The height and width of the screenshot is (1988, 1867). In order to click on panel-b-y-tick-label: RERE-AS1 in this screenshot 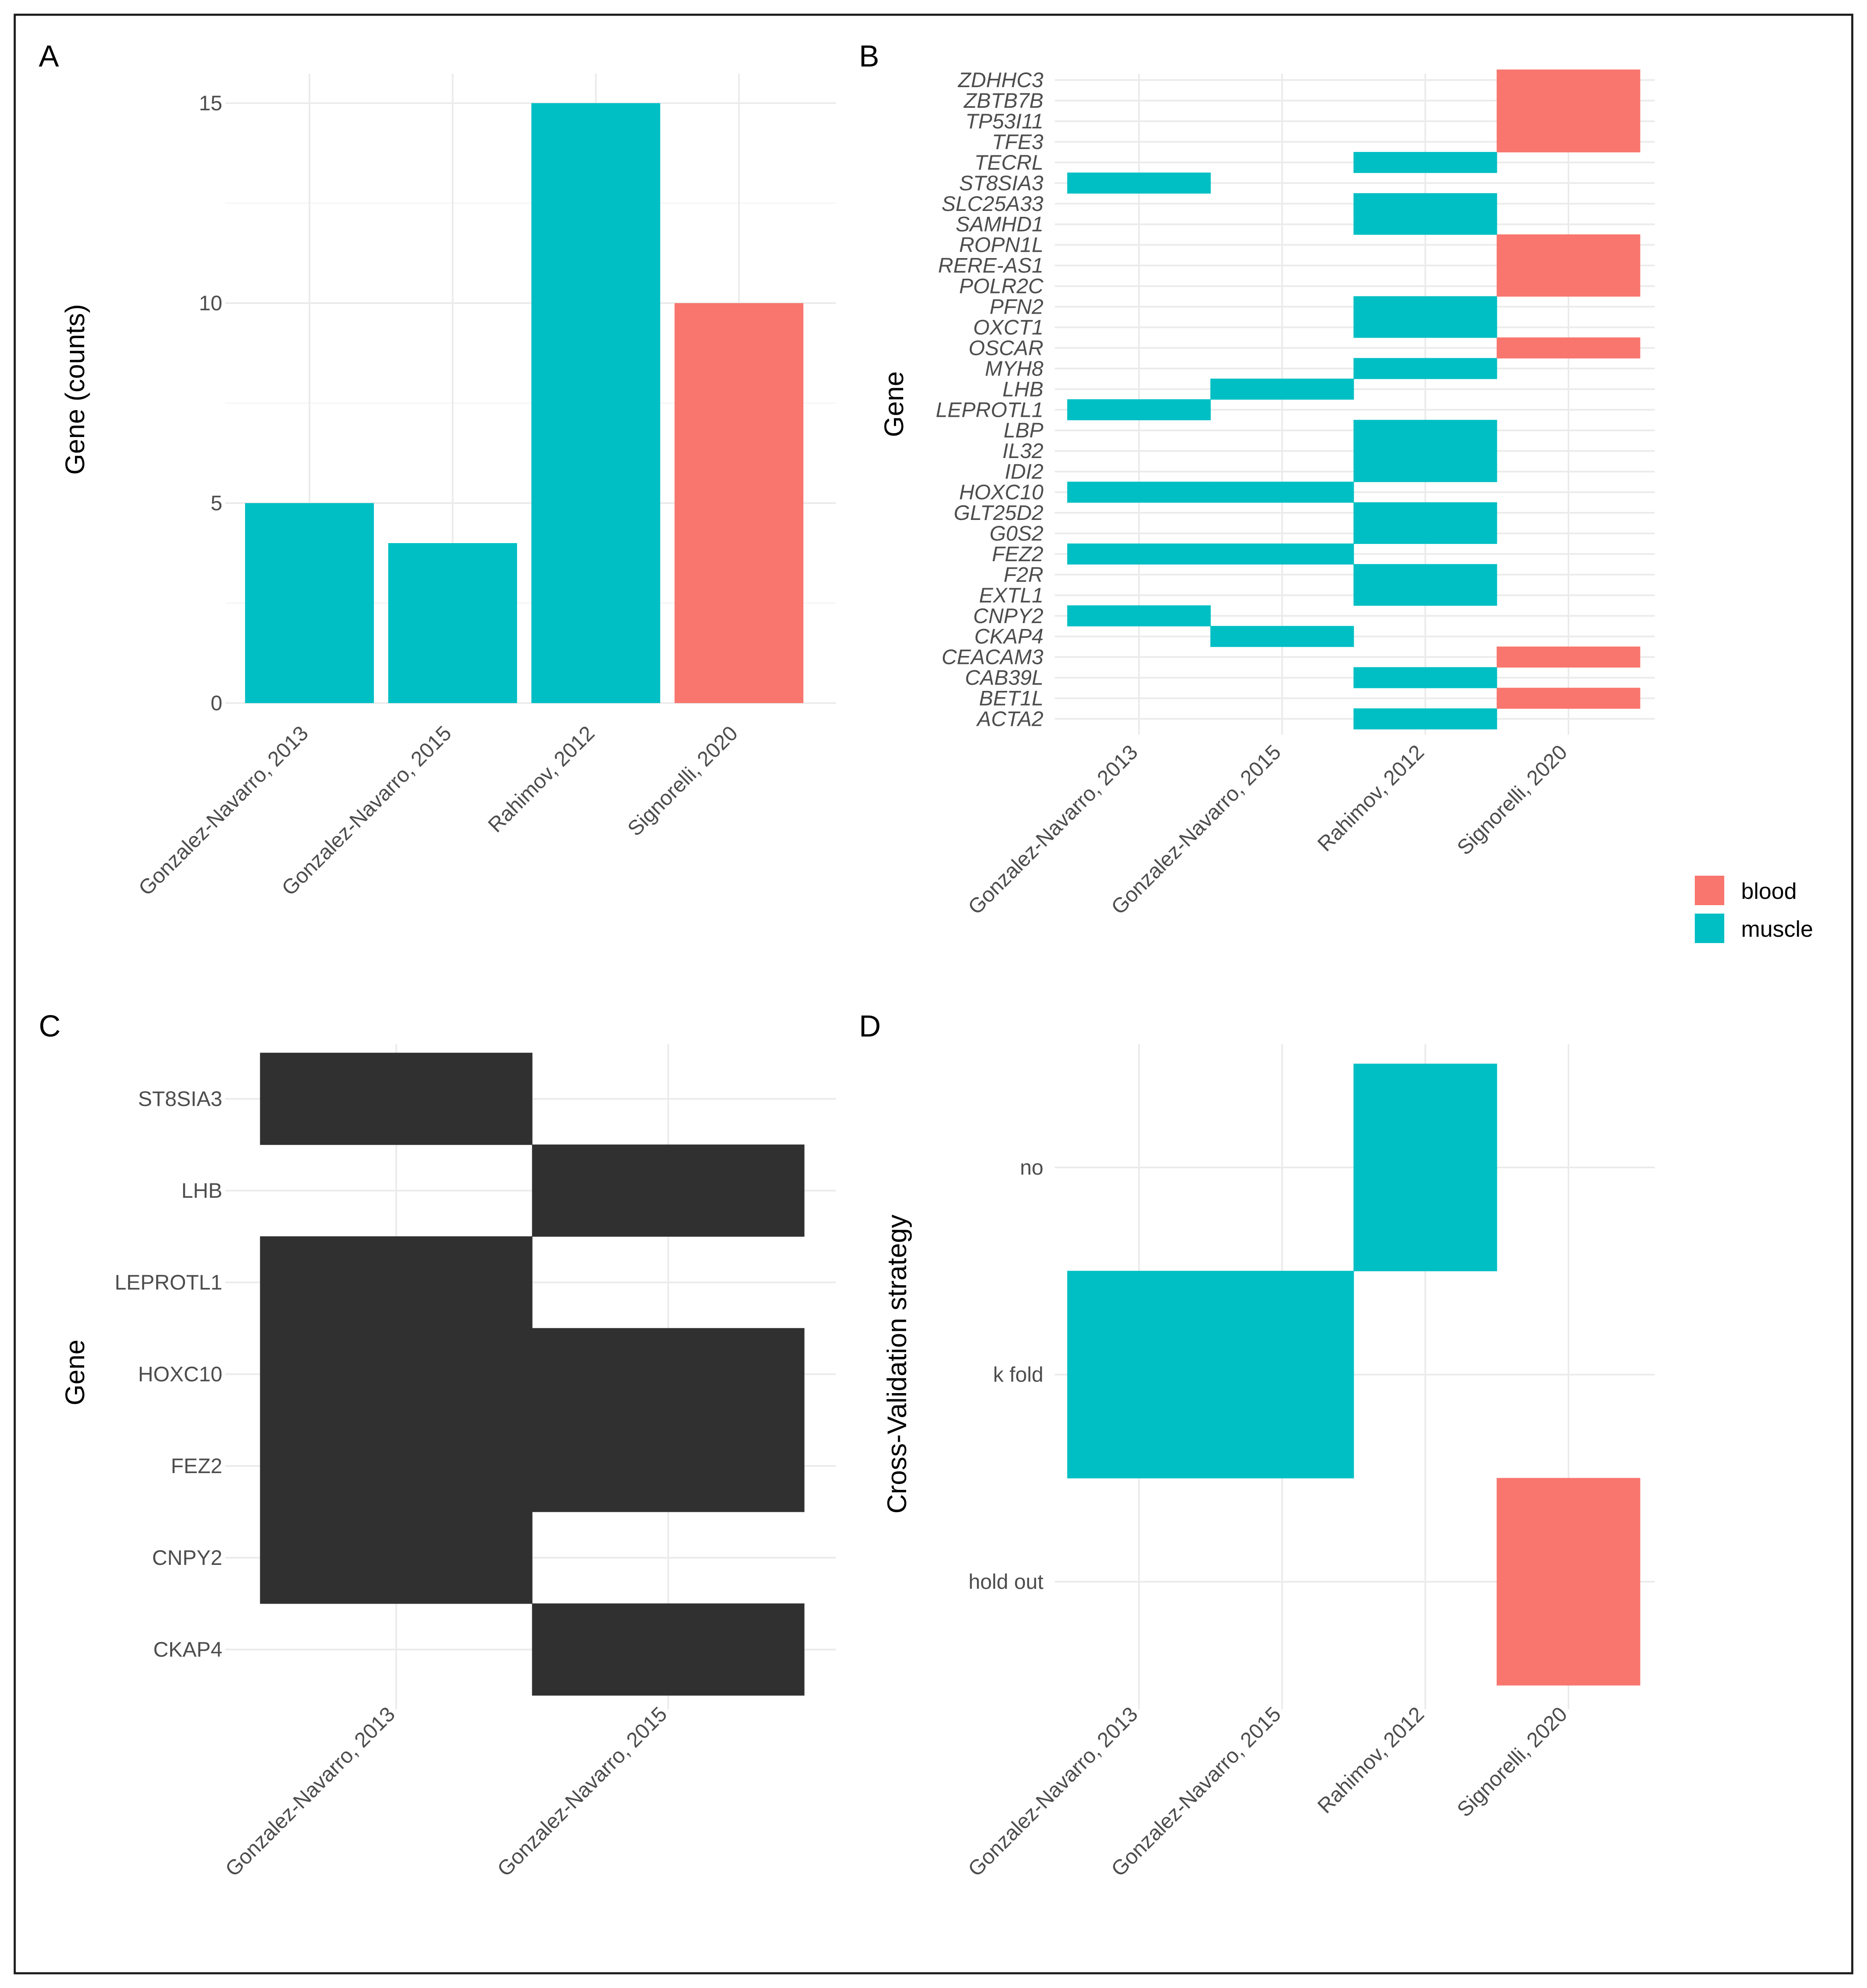, I will do `click(991, 265)`.